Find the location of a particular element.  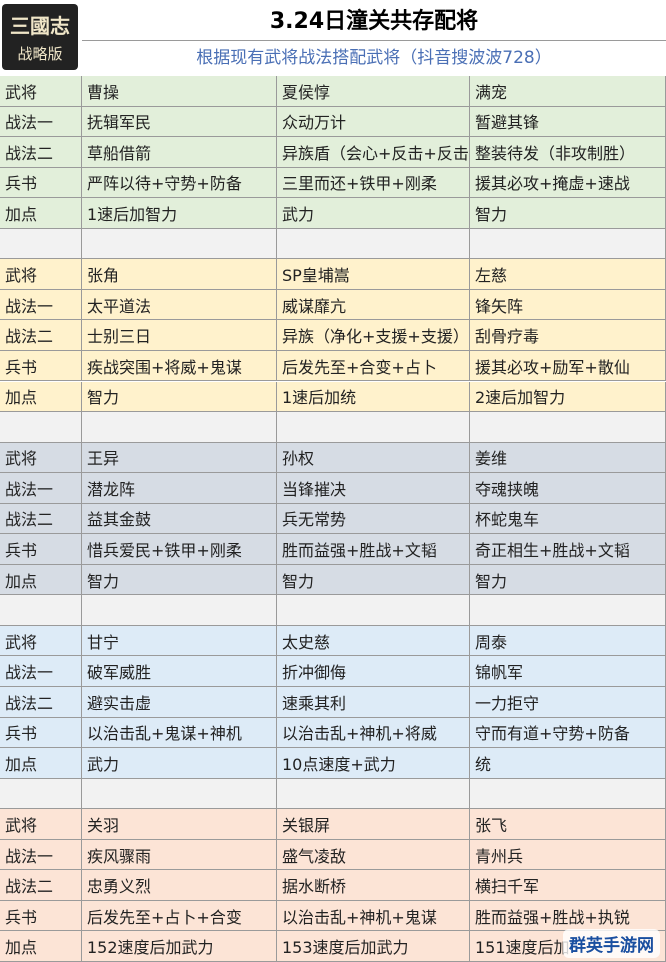

table-cell: 2速后加智力 is located at coordinates (568, 397).